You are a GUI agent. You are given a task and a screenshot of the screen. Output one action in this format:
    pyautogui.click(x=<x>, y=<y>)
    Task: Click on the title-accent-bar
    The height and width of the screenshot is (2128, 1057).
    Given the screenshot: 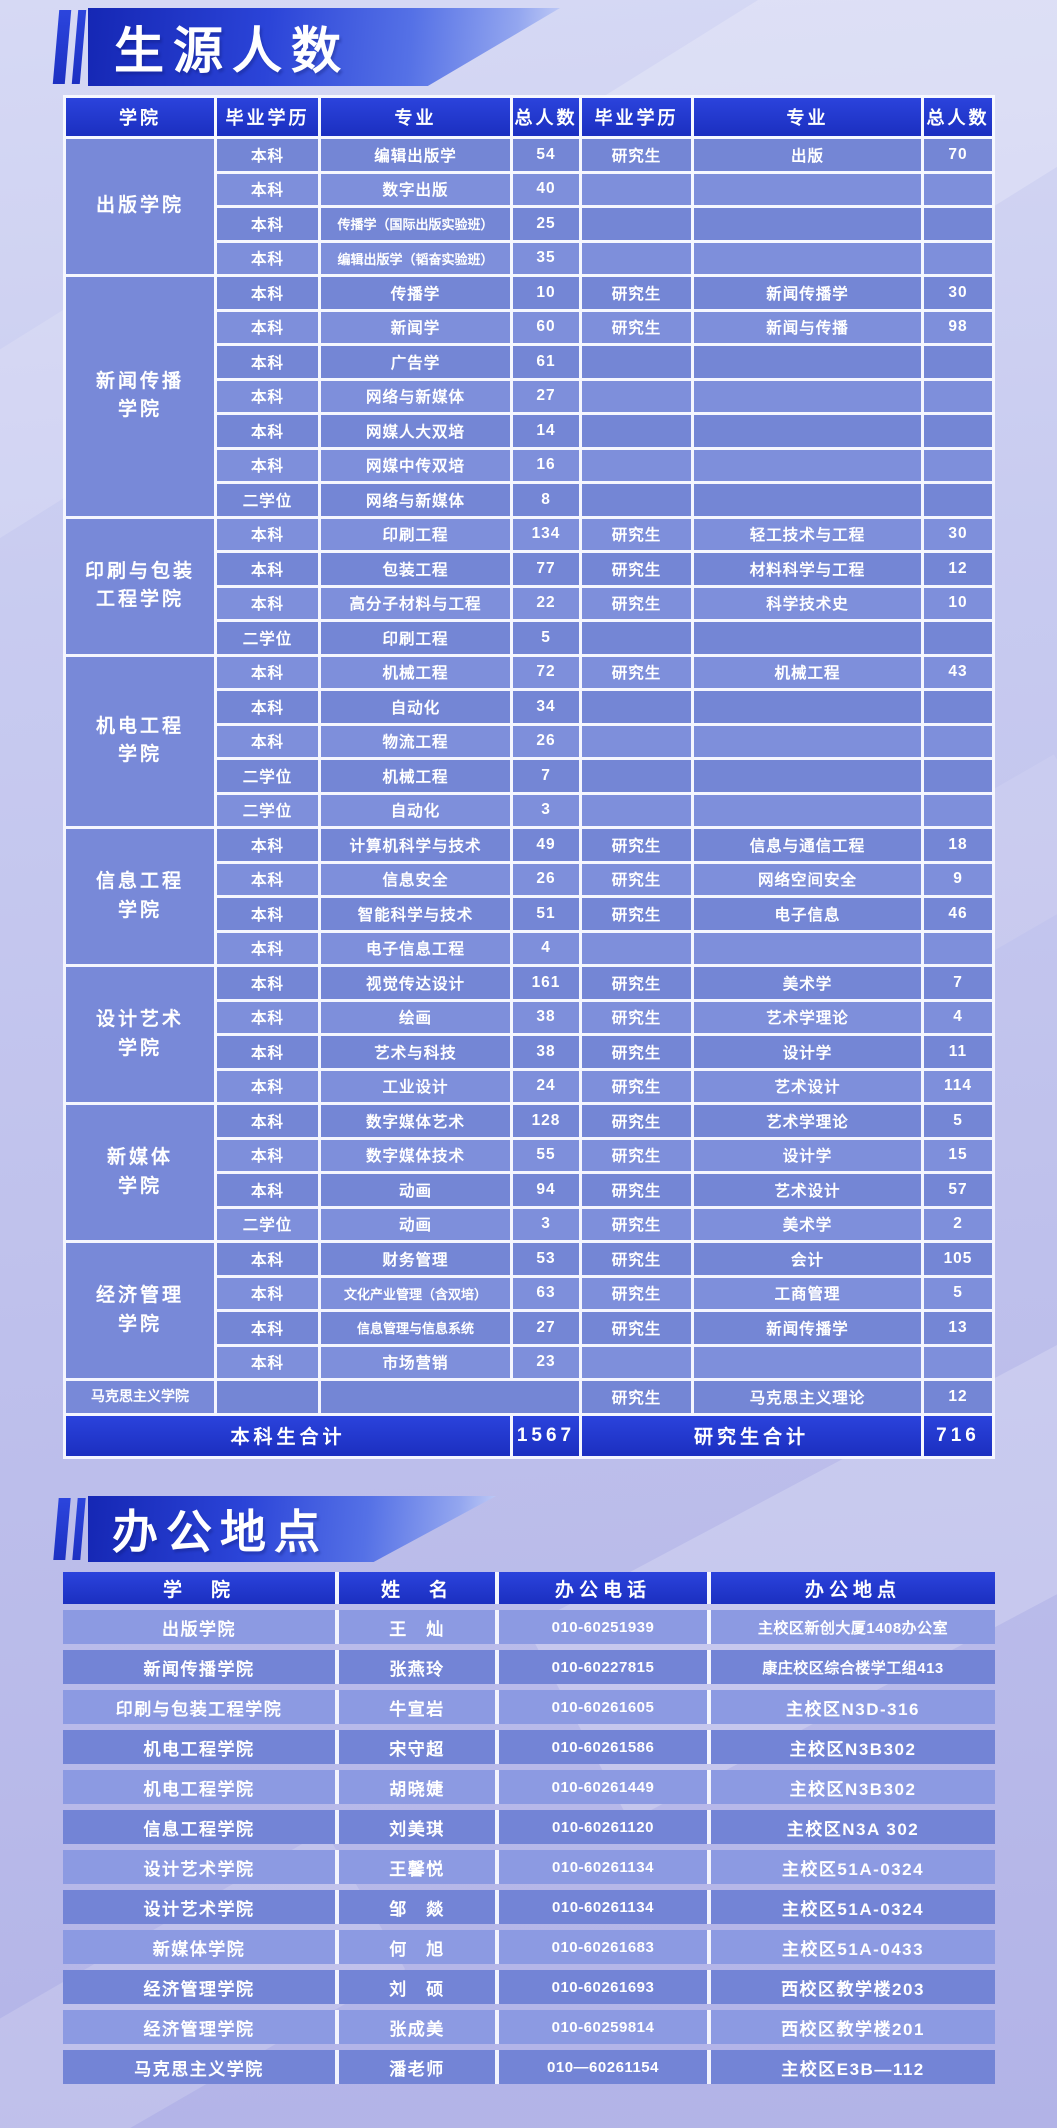 What is the action you would take?
    pyautogui.click(x=62, y=1529)
    